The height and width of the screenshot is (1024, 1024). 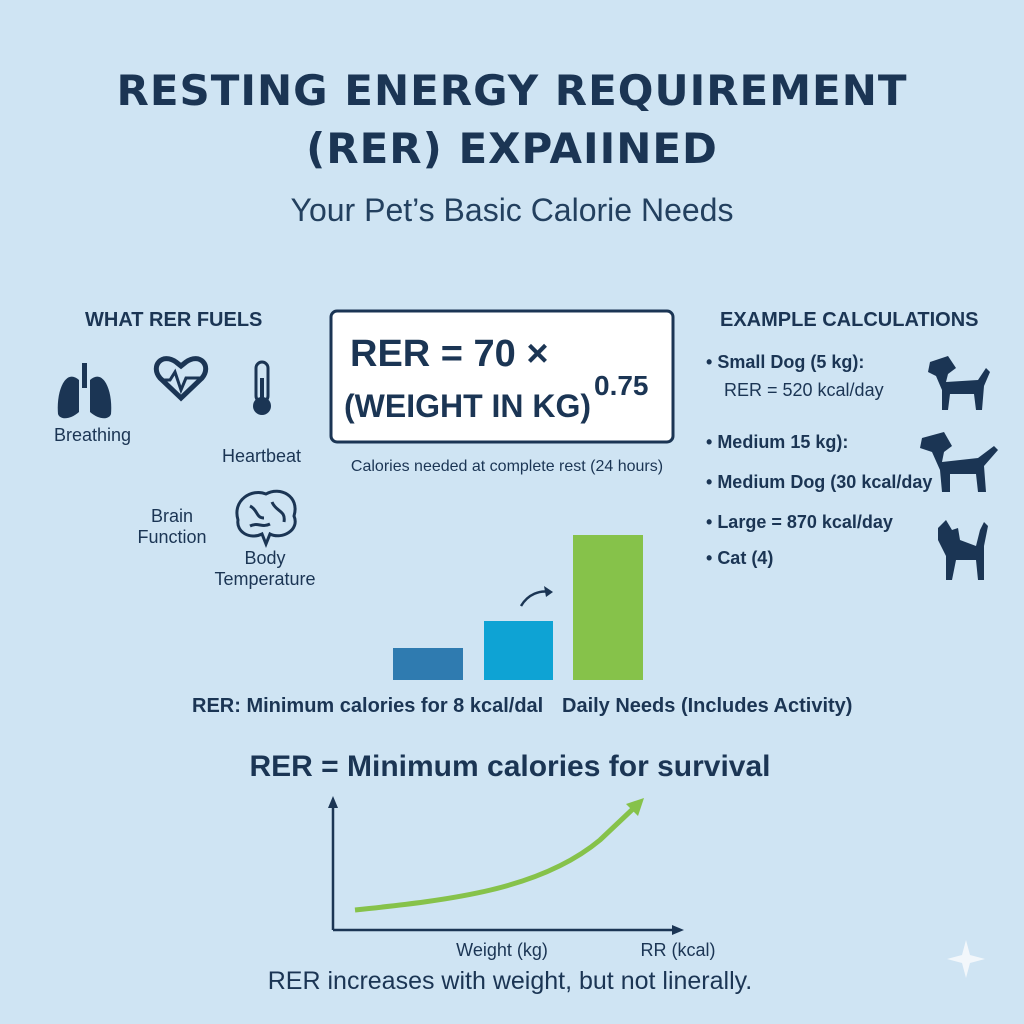 I want to click on bar-label: RER: Minimum calories for 8 kcal/dal, so click(x=368, y=706).